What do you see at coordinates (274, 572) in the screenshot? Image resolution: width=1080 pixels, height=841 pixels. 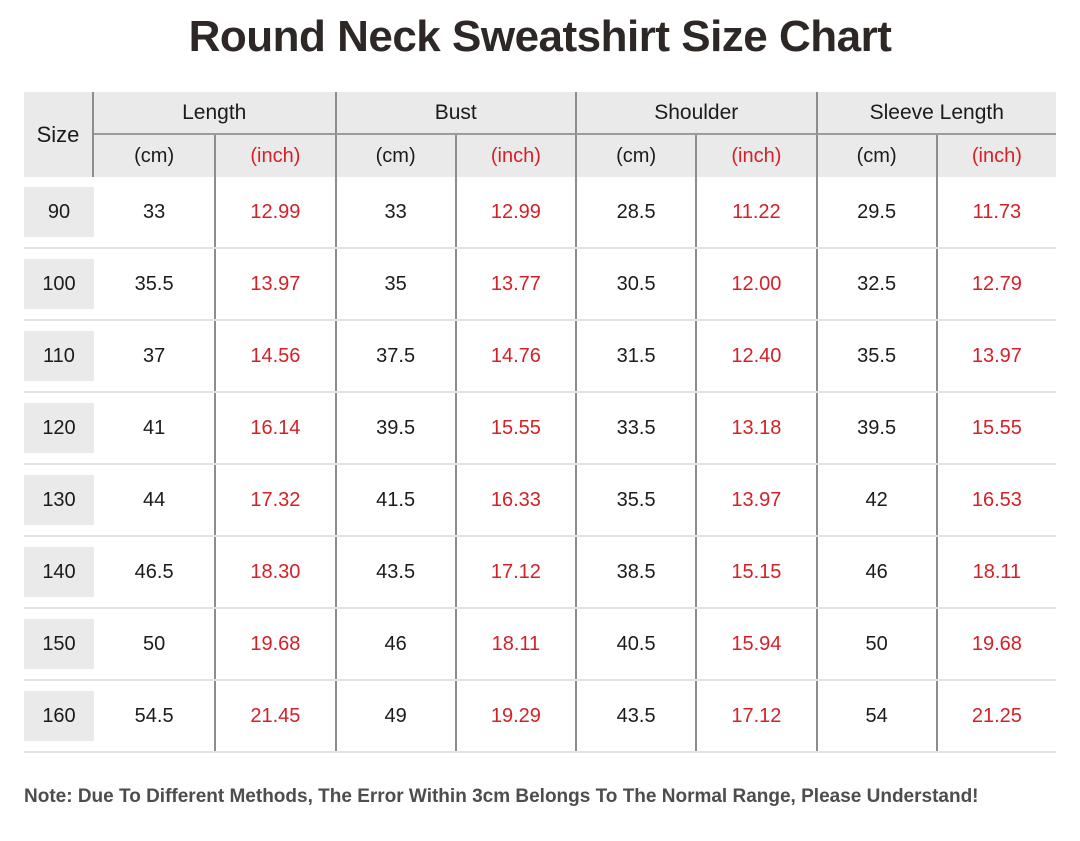 I see `inch-value-cell: 18.30` at bounding box center [274, 572].